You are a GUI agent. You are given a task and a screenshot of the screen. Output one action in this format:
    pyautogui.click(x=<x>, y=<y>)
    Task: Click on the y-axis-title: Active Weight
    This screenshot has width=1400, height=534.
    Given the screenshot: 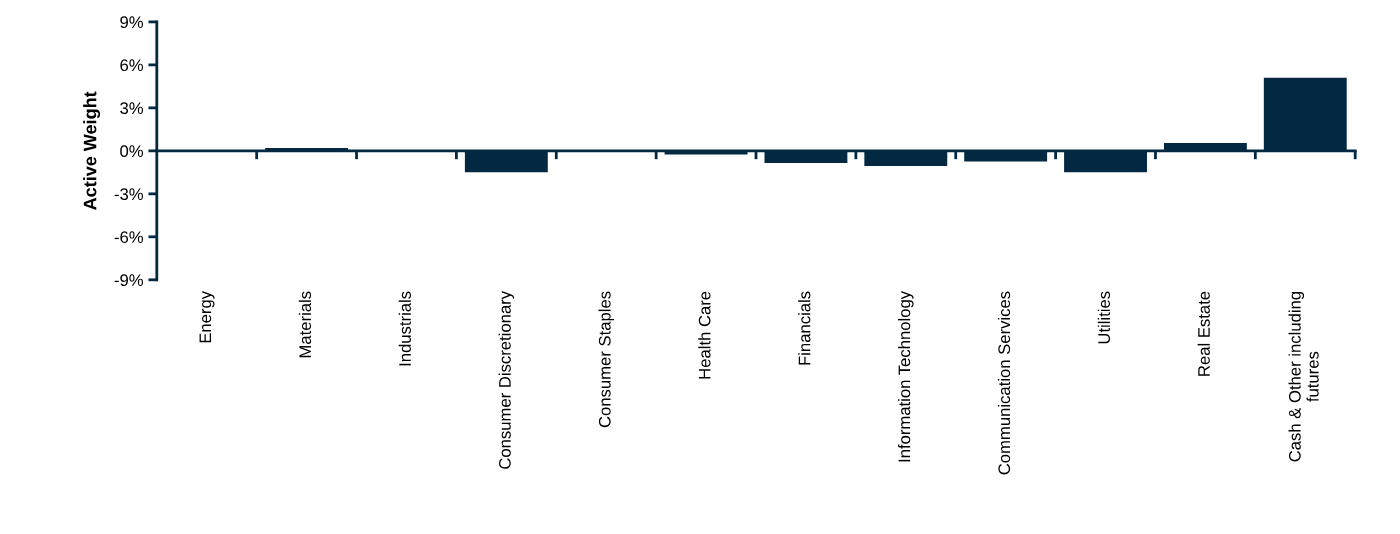 What is the action you would take?
    pyautogui.click(x=92, y=150)
    